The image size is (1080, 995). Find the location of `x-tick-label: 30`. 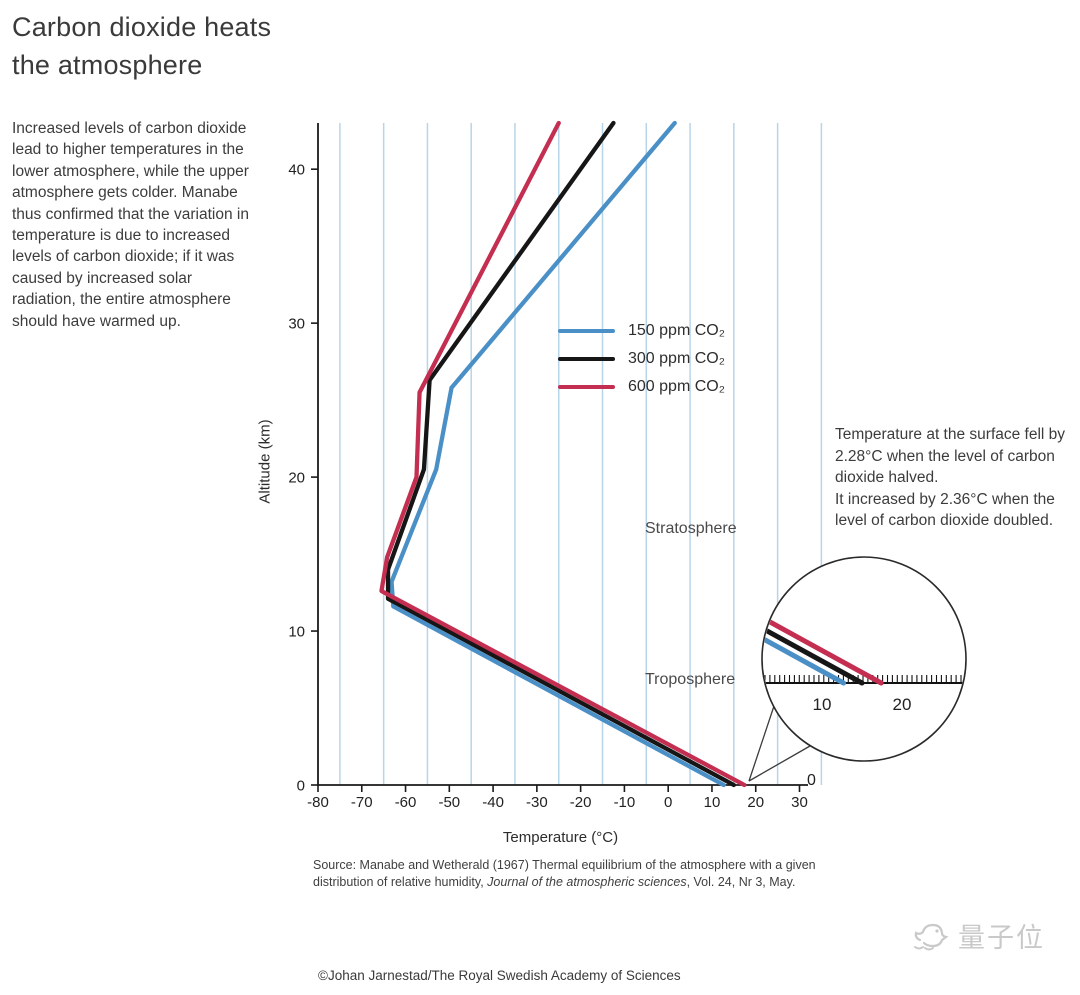

x-tick-label: 30 is located at coordinates (799, 802).